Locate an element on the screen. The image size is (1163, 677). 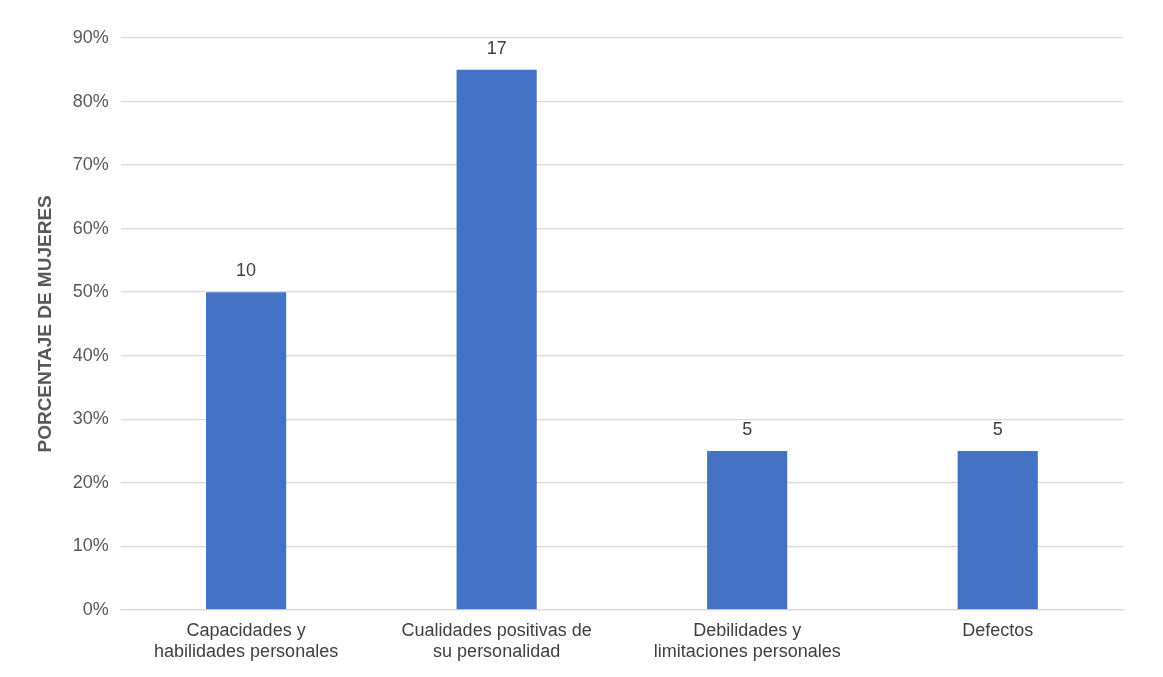
annotation: 17 is located at coordinates (496, 47).